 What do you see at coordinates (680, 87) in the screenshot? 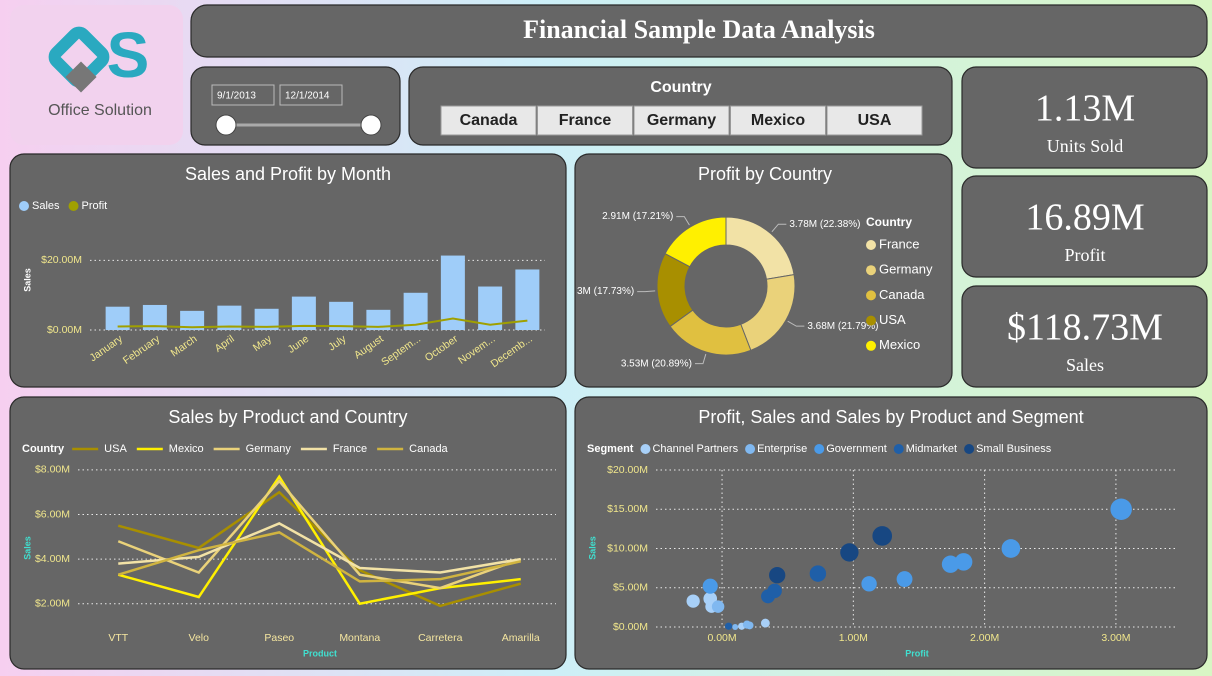
I see `slicer-title: Country` at bounding box center [680, 87].